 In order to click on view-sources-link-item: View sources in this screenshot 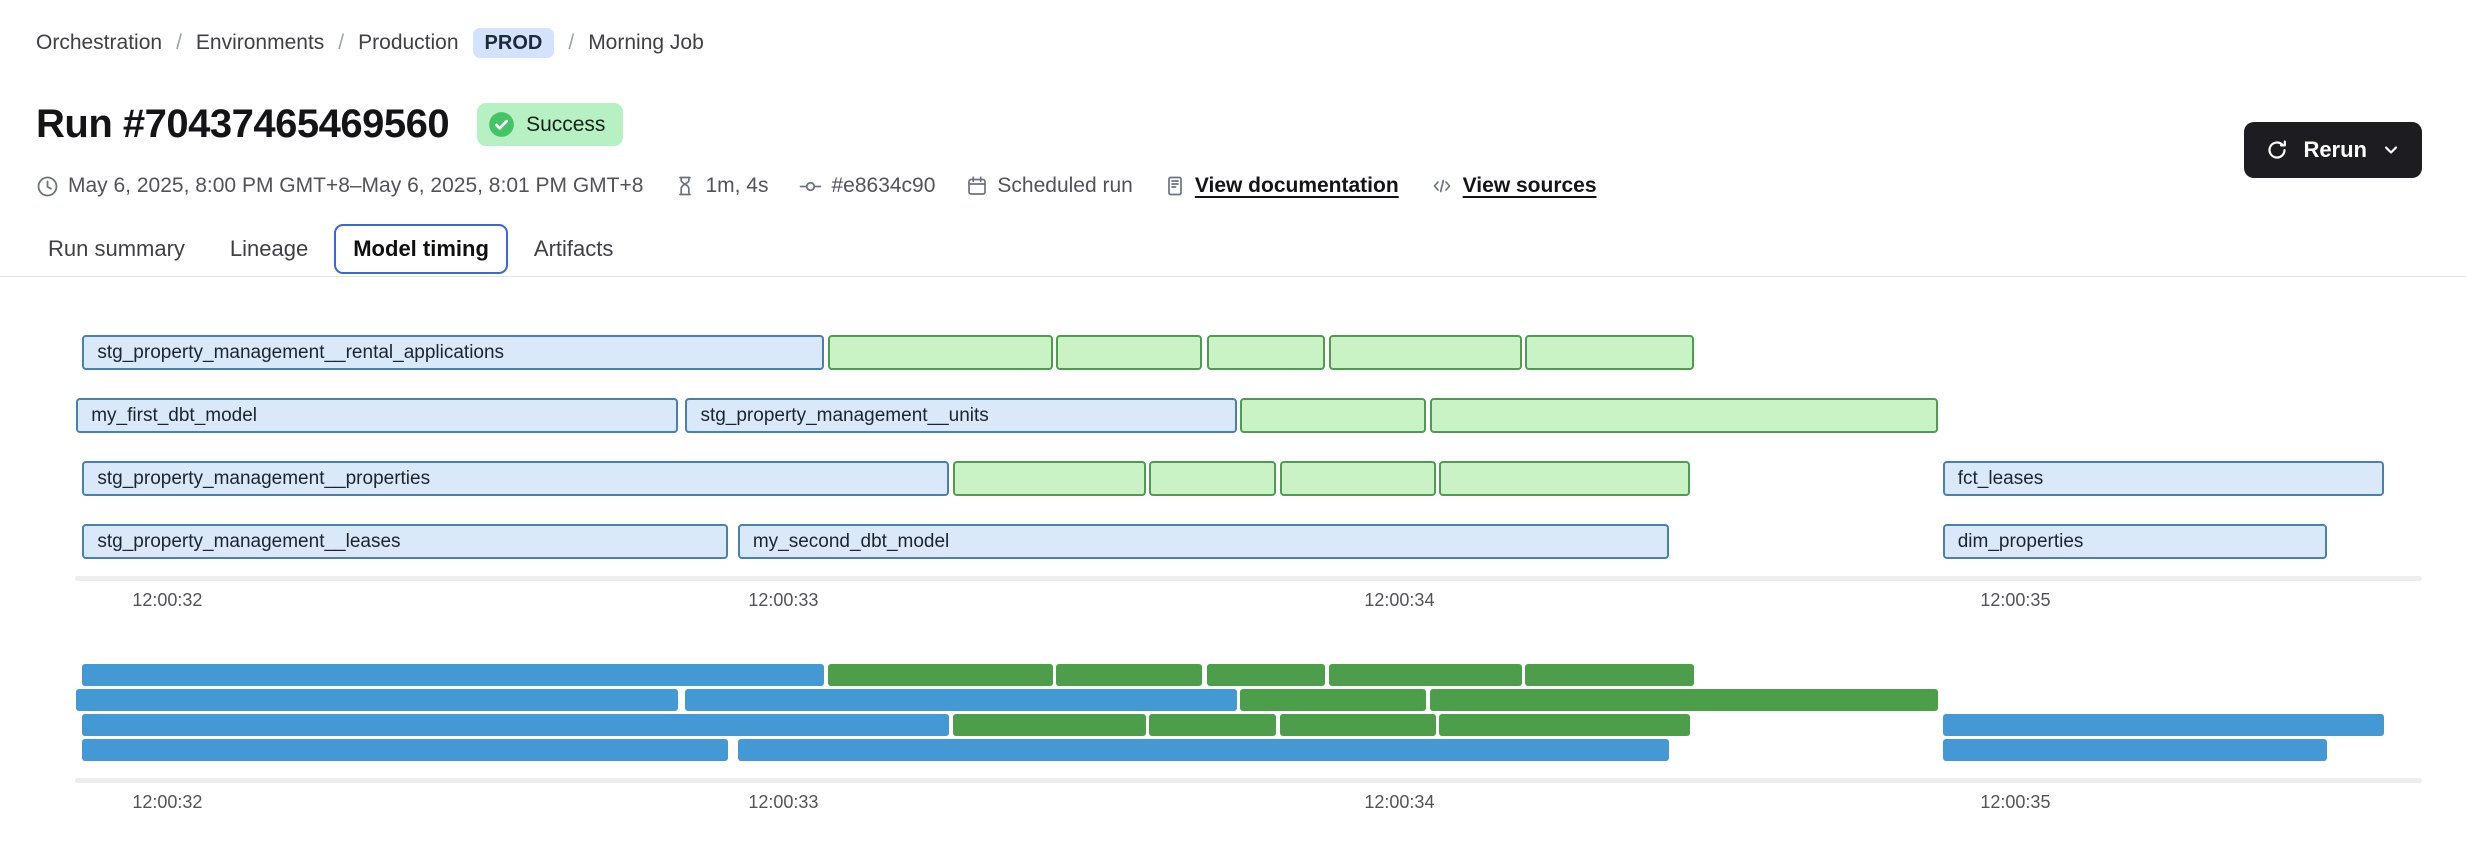, I will do `click(1513, 186)`.